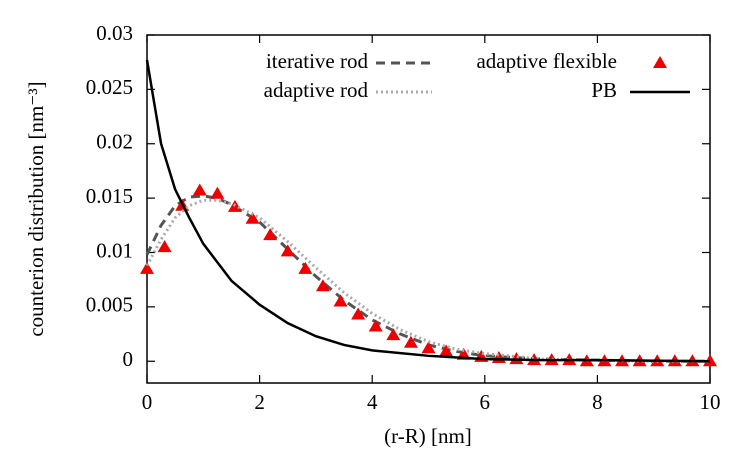  Describe the element at coordinates (114, 250) in the screenshot. I see `y-tick-label: 0.01` at that location.